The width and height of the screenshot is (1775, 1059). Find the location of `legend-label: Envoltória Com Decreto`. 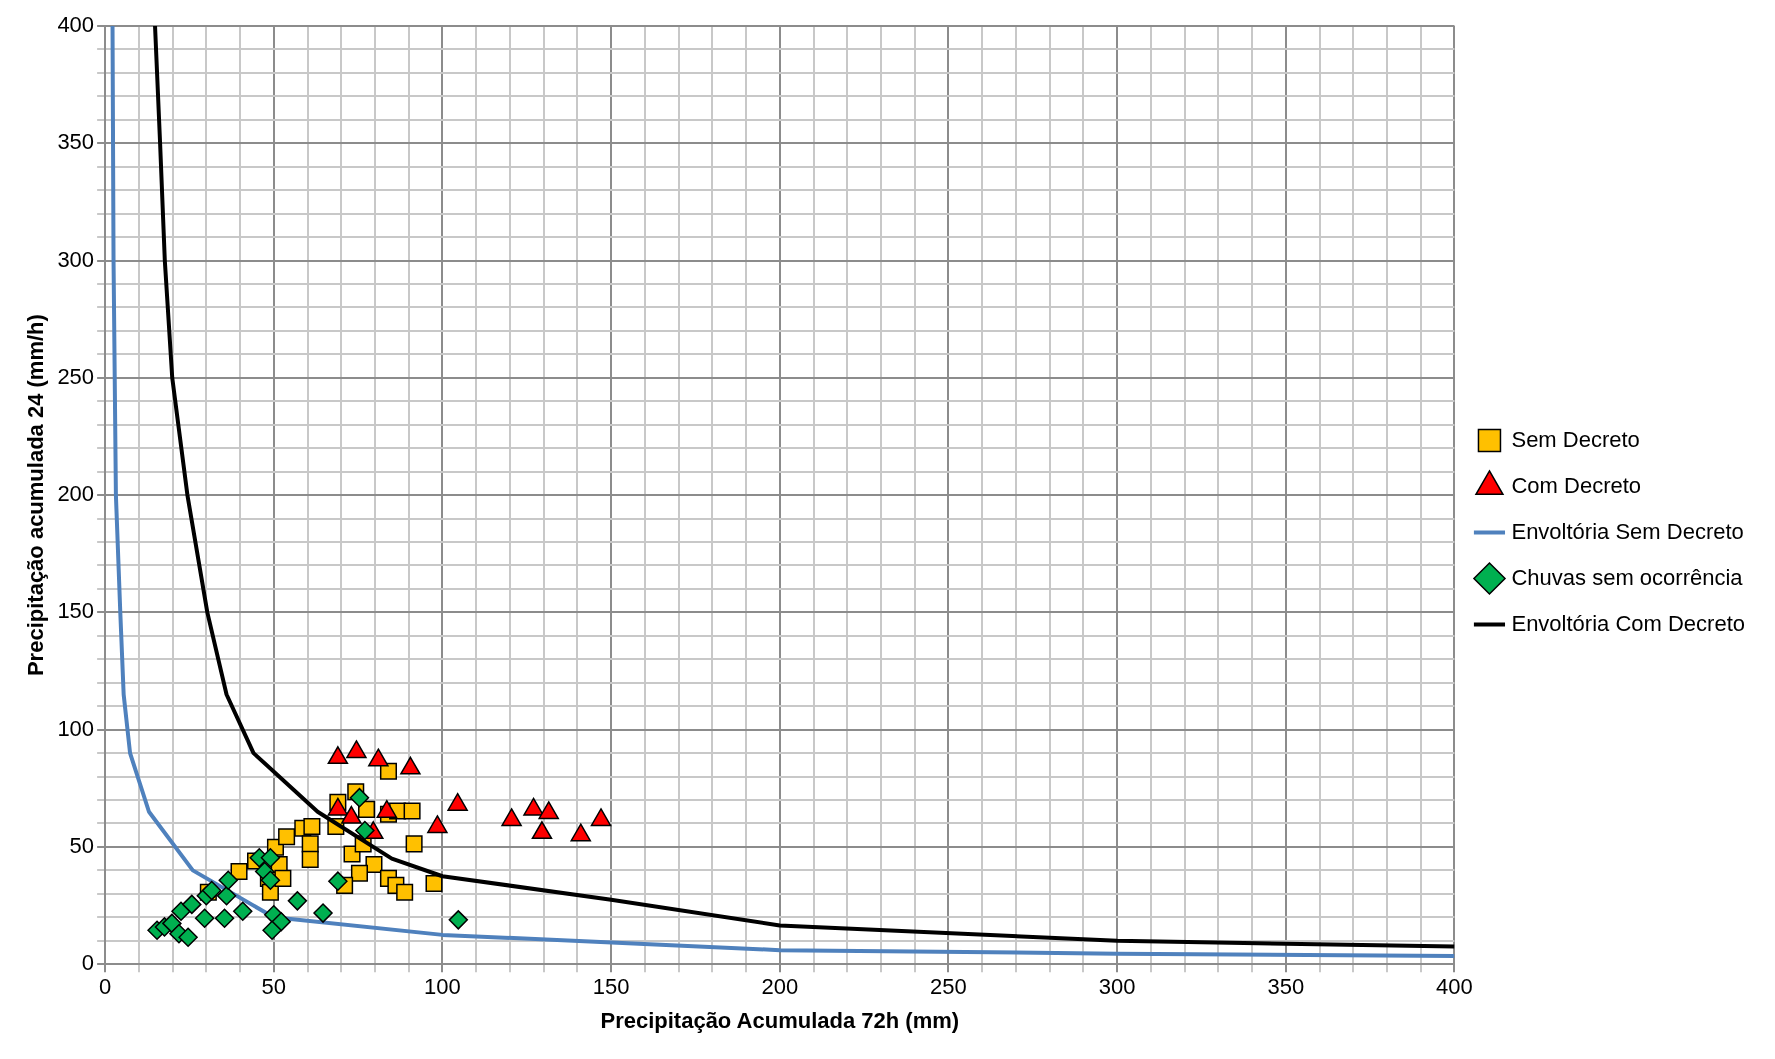

legend-label: Envoltória Com Decreto is located at coordinates (1628, 623).